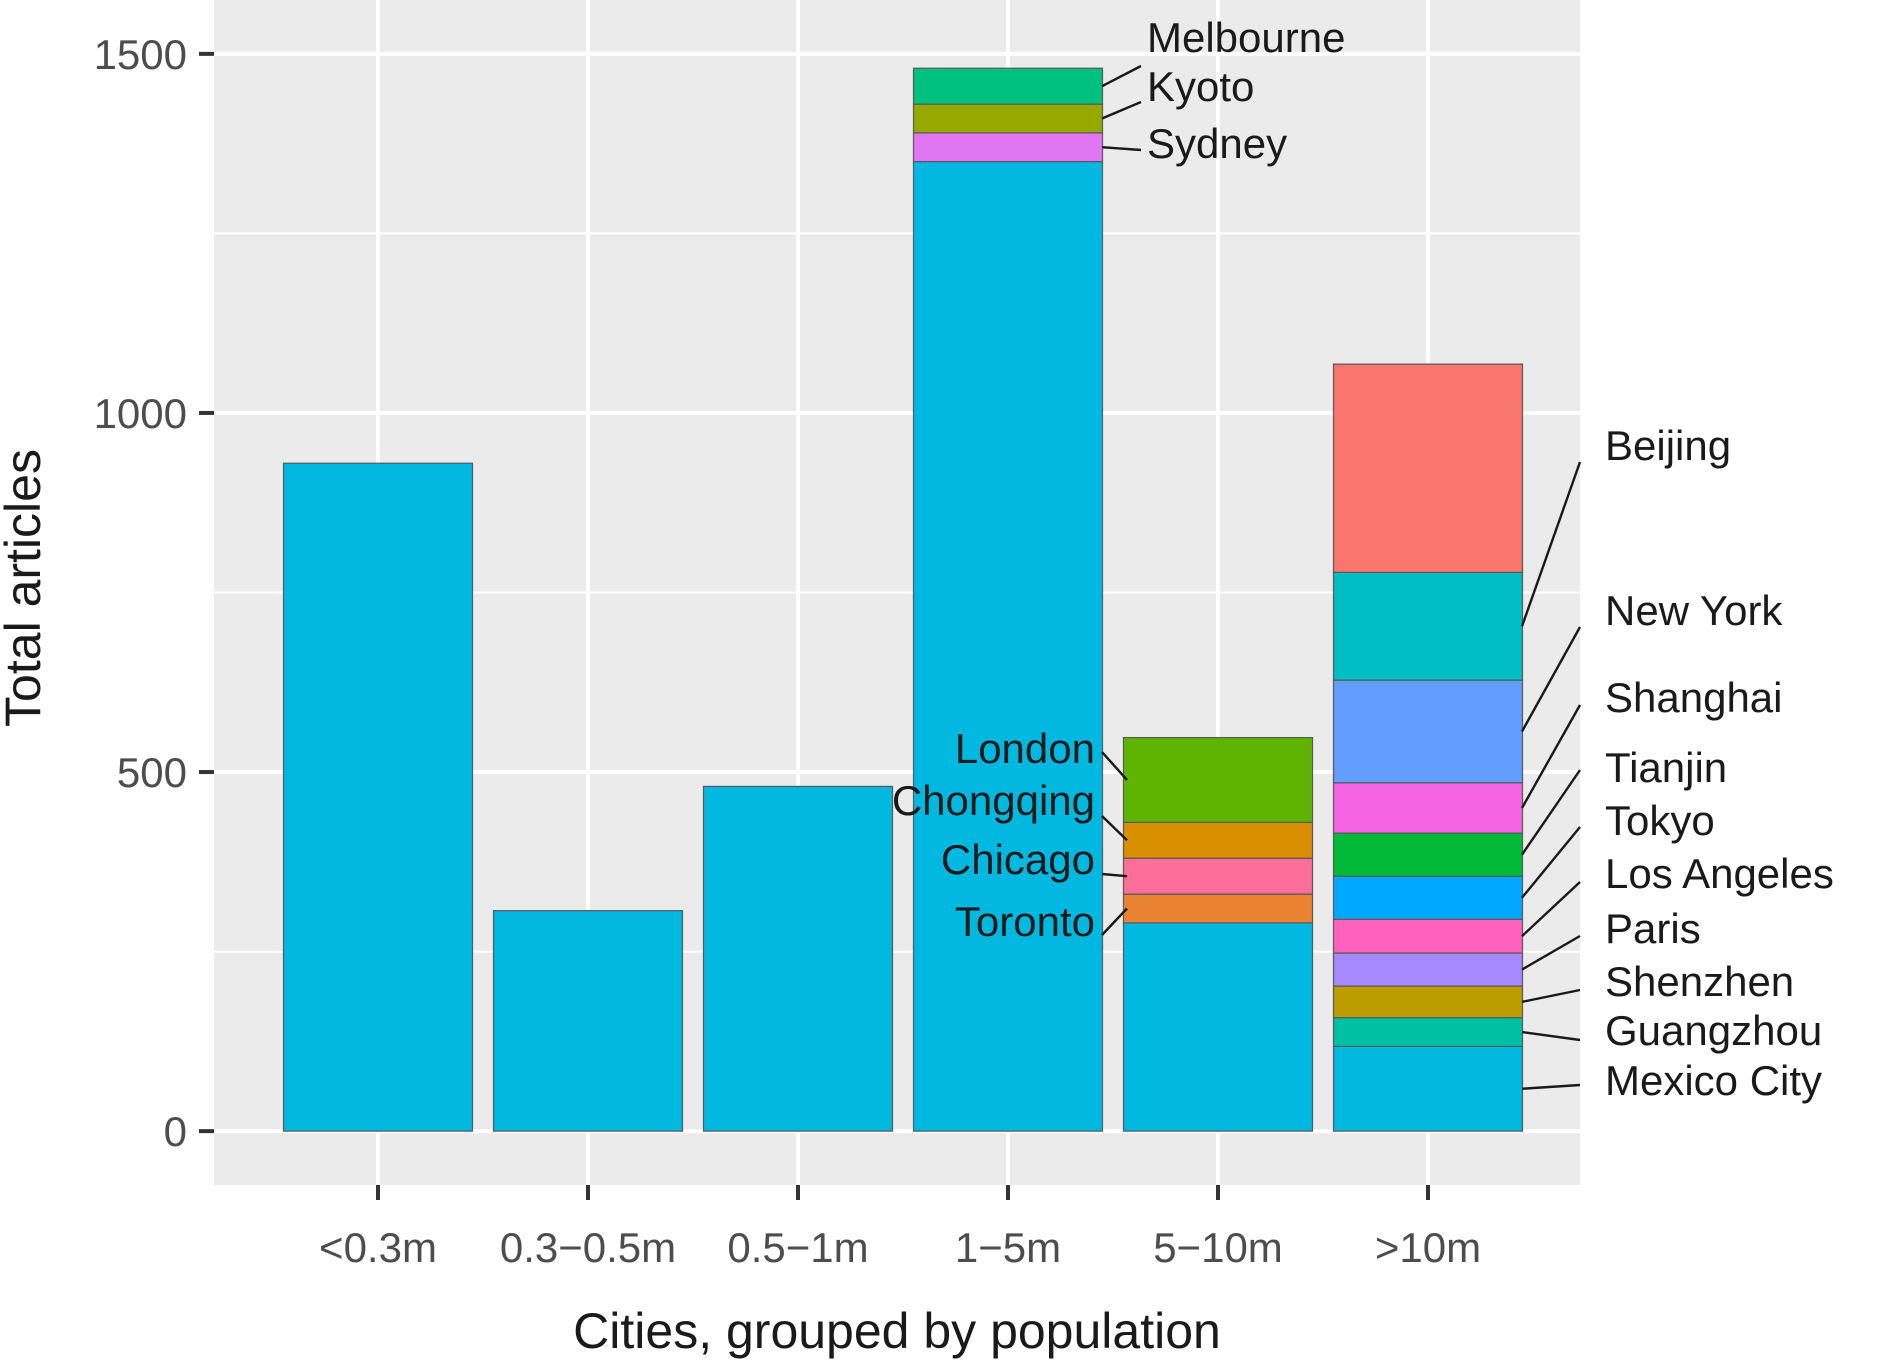  Describe the element at coordinates (797, 1247) in the screenshot. I see `x-tick-label-0-5-1m: 0.5−1m` at that location.